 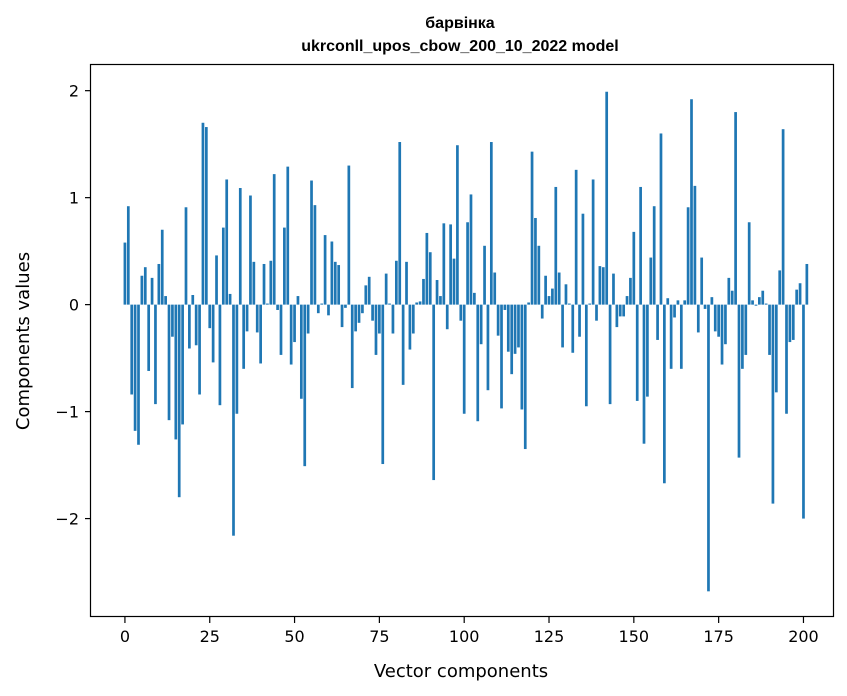 What do you see at coordinates (294, 636) in the screenshot?
I see `x-tick-label: 50` at bounding box center [294, 636].